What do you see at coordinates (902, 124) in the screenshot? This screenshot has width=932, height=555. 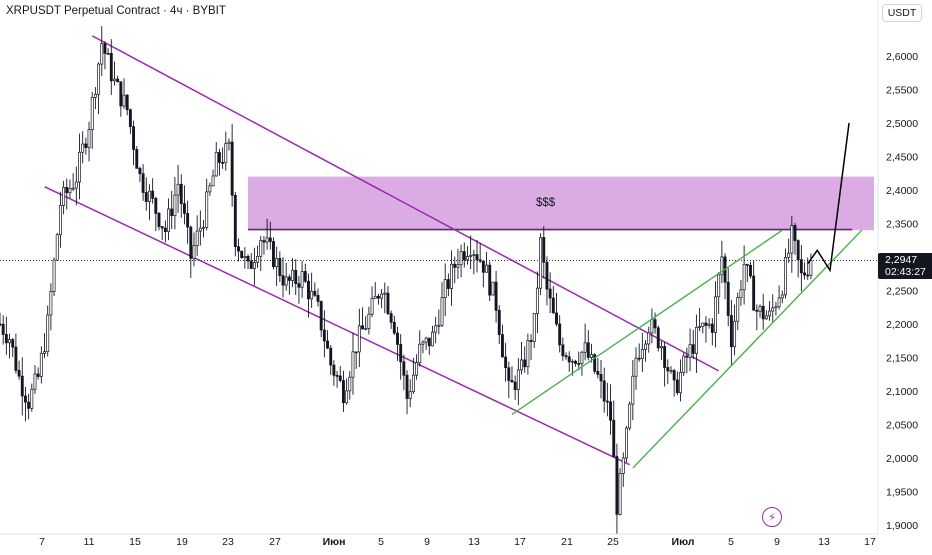 I see `y-tick-label: 2,5000` at bounding box center [902, 124].